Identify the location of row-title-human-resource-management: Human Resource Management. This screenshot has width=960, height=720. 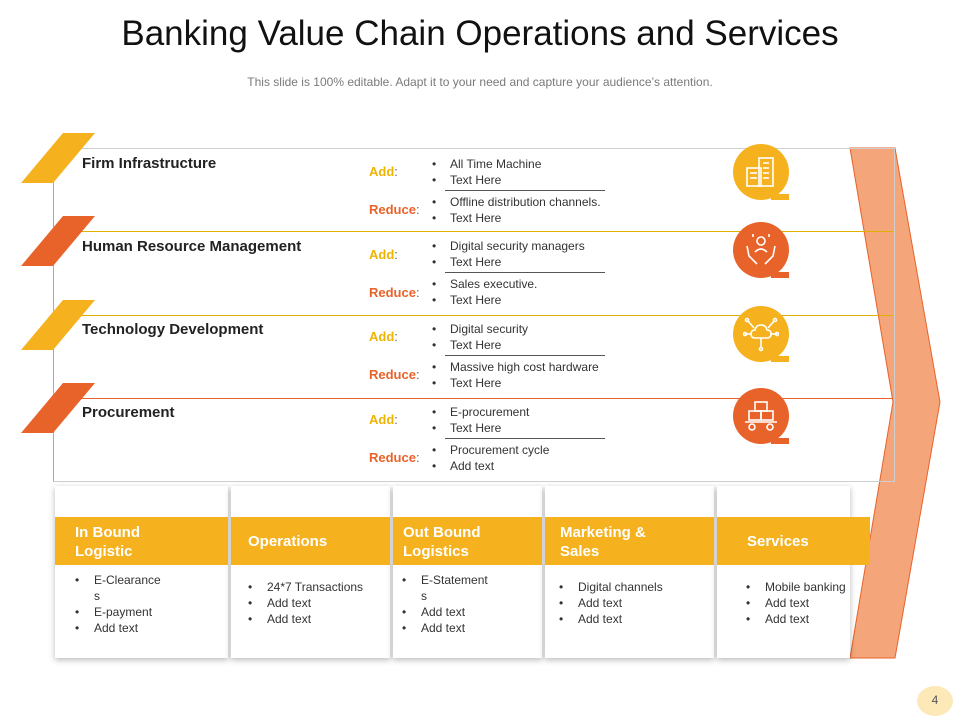
(192, 246).